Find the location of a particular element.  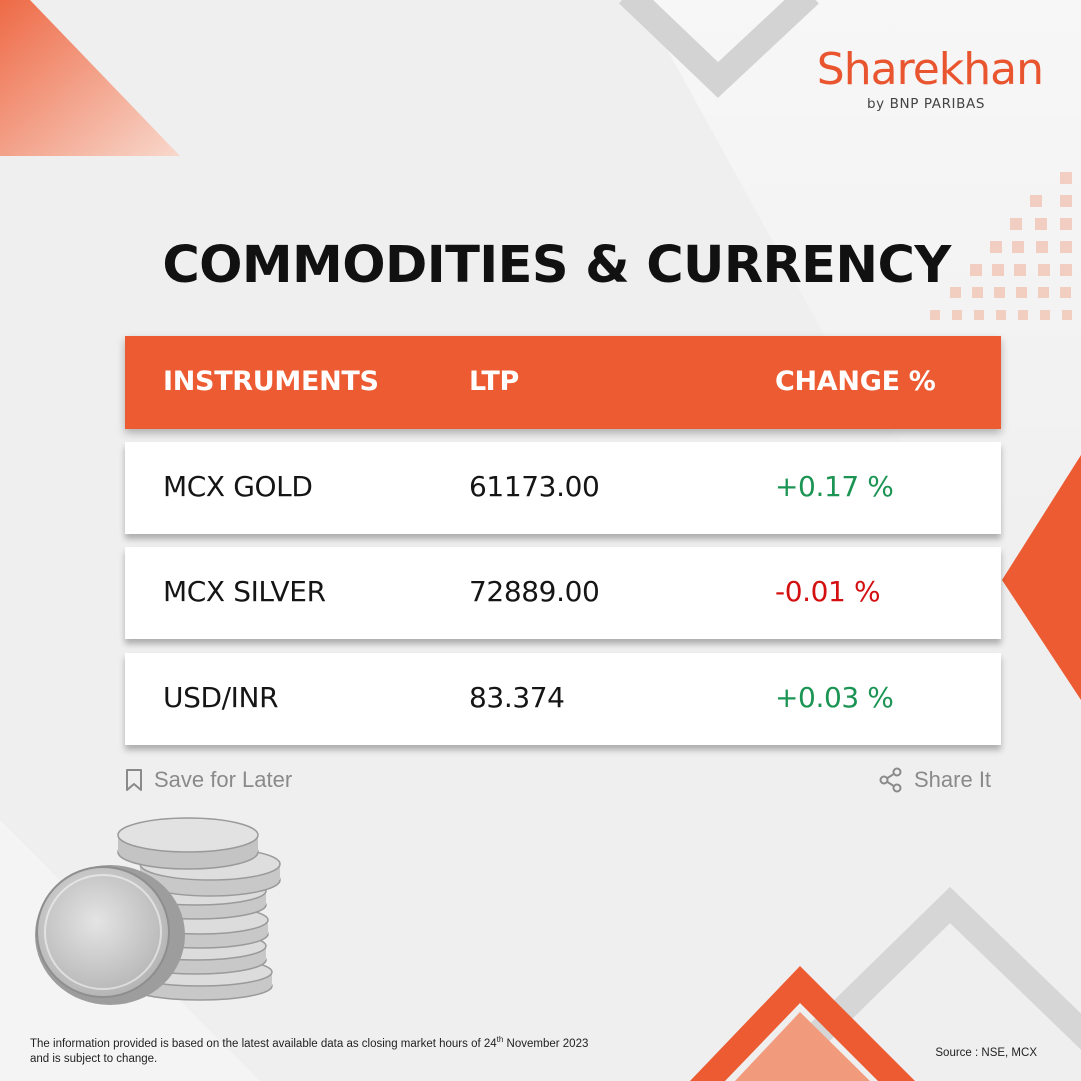

column-header-ltp: LTP is located at coordinates (494, 381).